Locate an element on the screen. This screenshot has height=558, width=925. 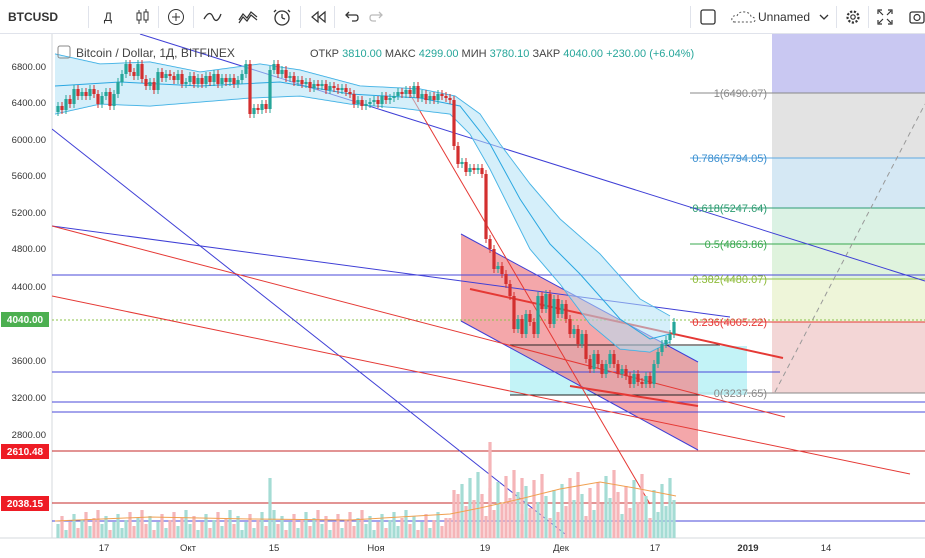
time-axis is located at coordinates (462, 548).